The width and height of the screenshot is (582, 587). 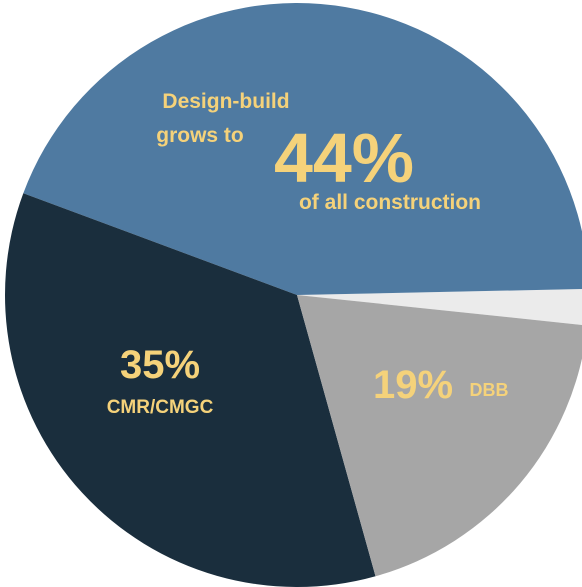 I want to click on label-cmr-name: CMR/CMGC, so click(x=160, y=407).